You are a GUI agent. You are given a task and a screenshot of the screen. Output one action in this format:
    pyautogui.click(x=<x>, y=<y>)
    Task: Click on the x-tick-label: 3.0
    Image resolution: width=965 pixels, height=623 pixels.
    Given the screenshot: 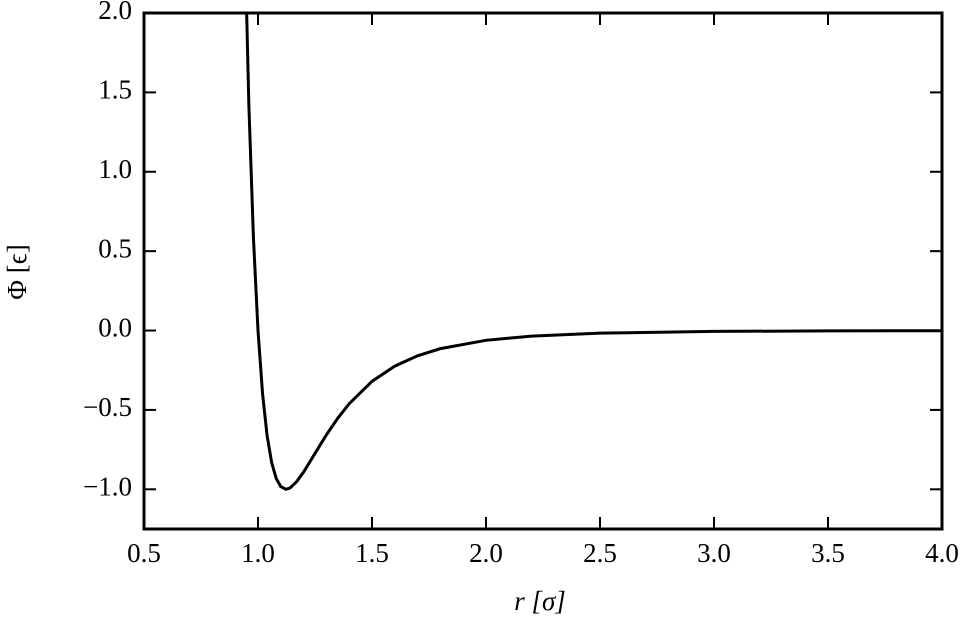 What is the action you would take?
    pyautogui.click(x=714, y=553)
    